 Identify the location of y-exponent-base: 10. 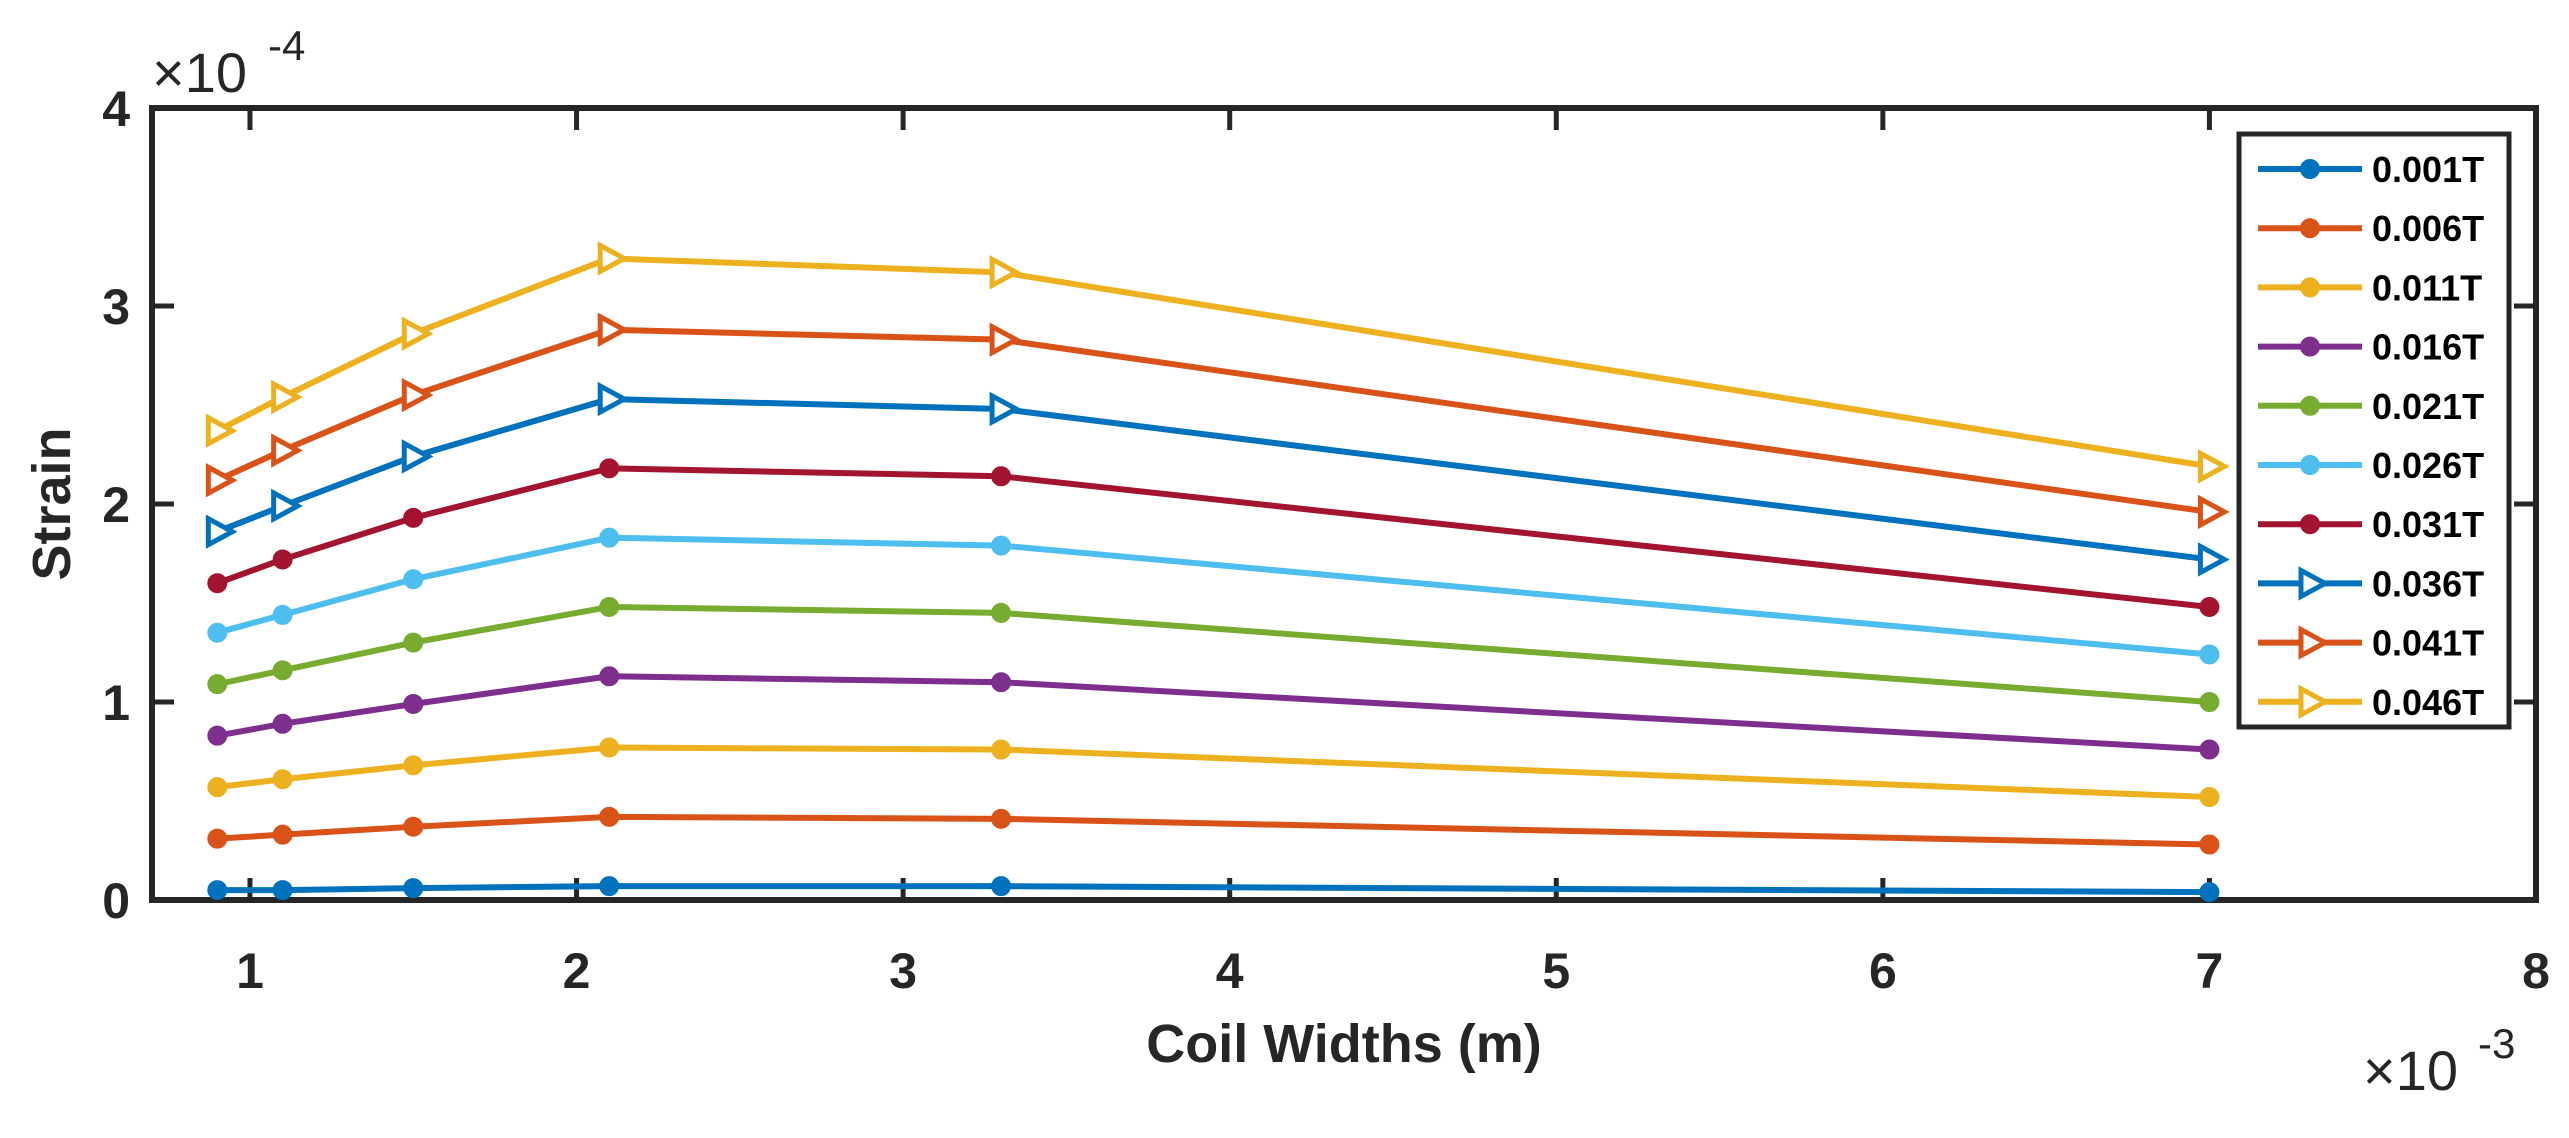
(216, 72).